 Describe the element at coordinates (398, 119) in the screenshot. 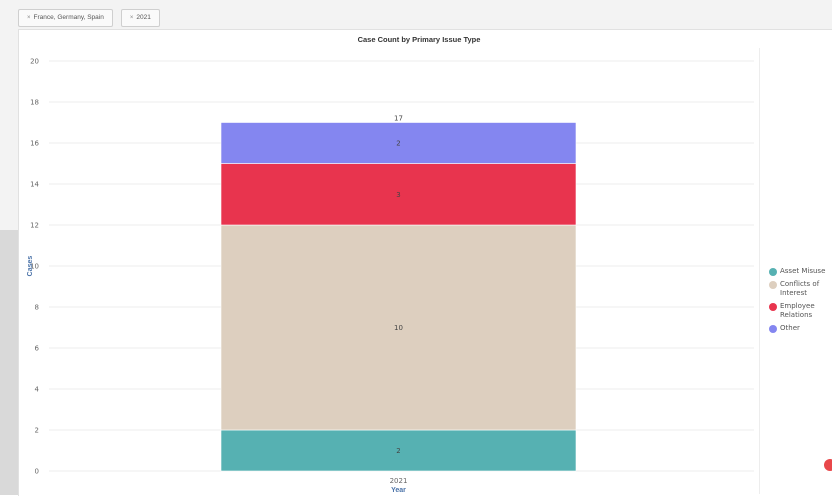

I see `total-label: 17` at that location.